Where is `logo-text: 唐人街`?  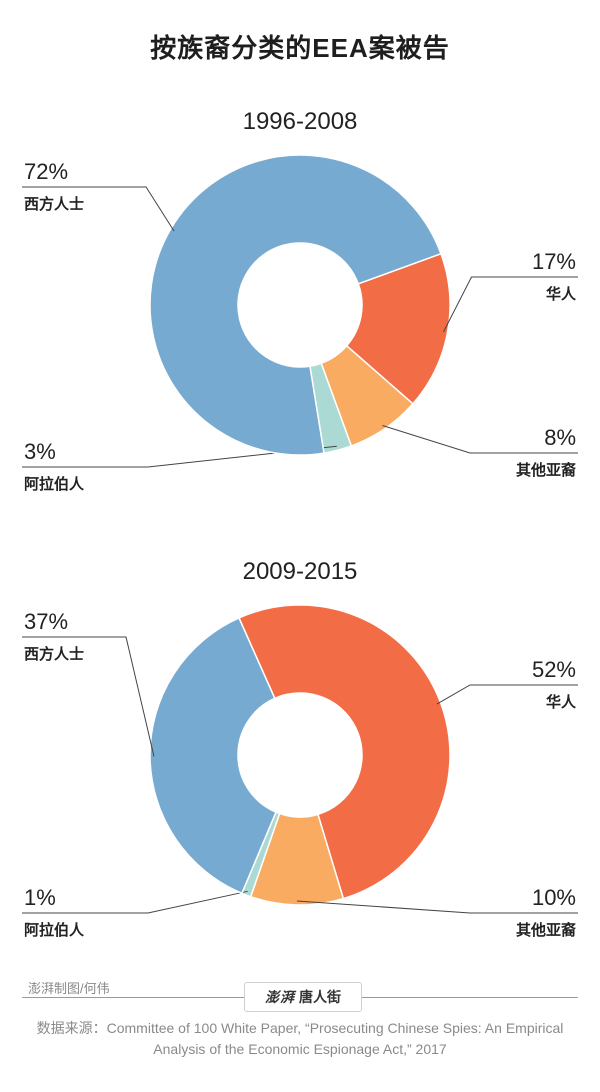
logo-text: 唐人街 is located at coordinates (320, 997).